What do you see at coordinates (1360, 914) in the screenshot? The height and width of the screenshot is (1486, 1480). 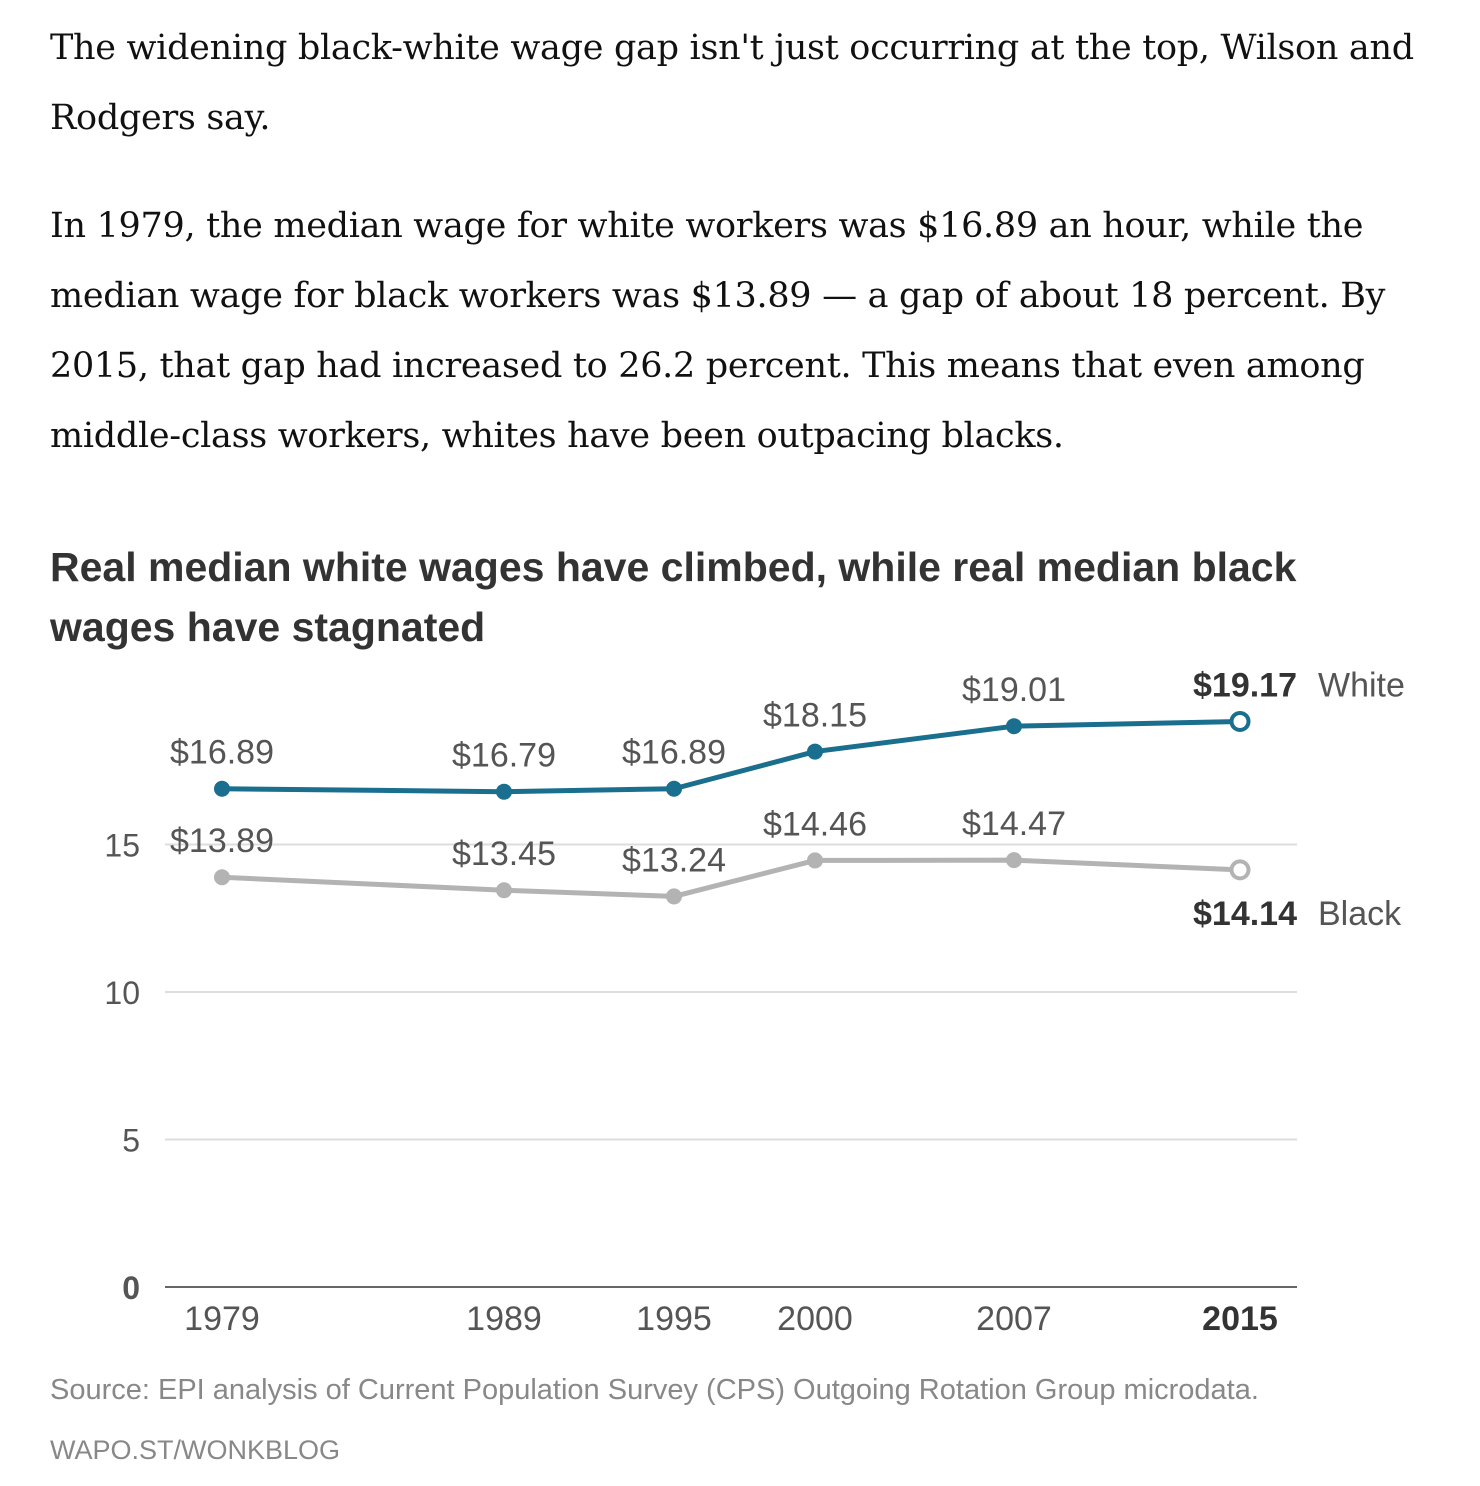 I see `black-legend-label: Black` at bounding box center [1360, 914].